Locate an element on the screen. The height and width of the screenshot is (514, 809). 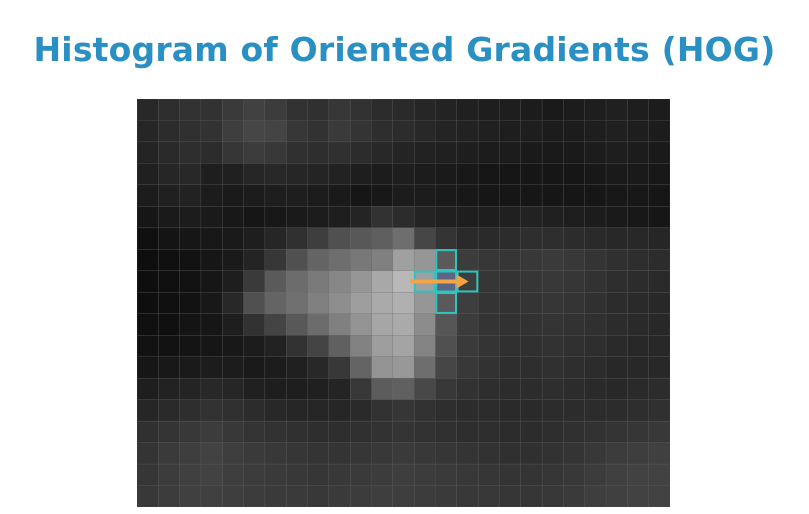
gradient-arrow-head is located at coordinates (462, 281).